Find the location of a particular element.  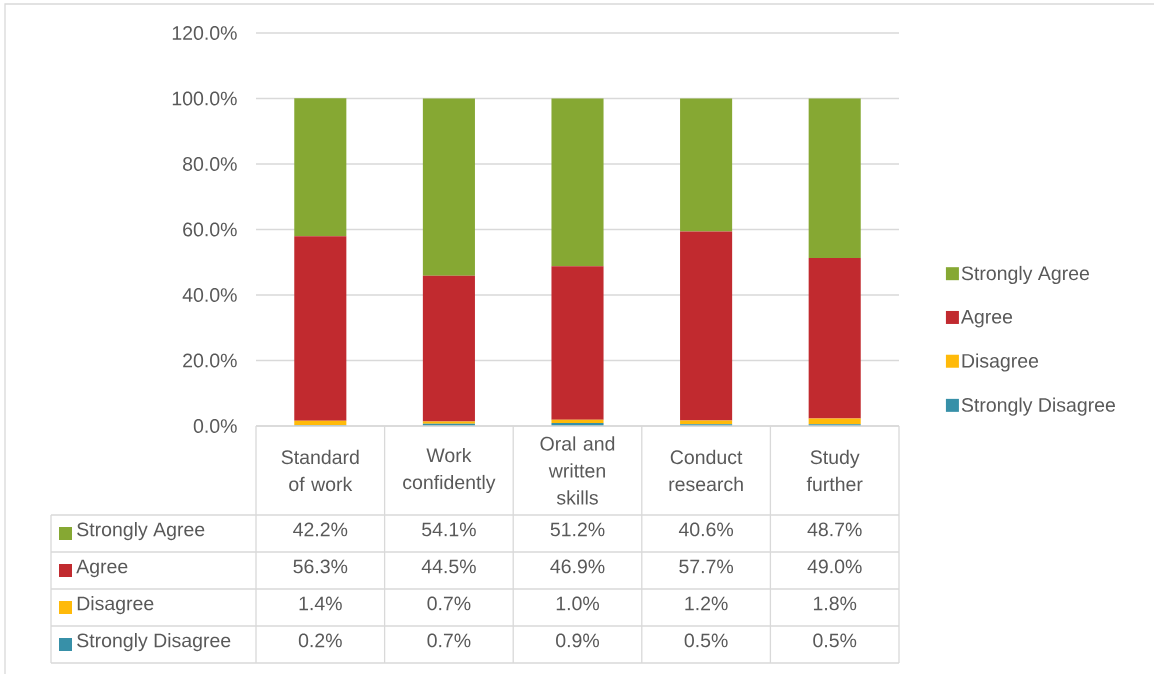

y-tick-label: 120.0% is located at coordinates (204, 33).